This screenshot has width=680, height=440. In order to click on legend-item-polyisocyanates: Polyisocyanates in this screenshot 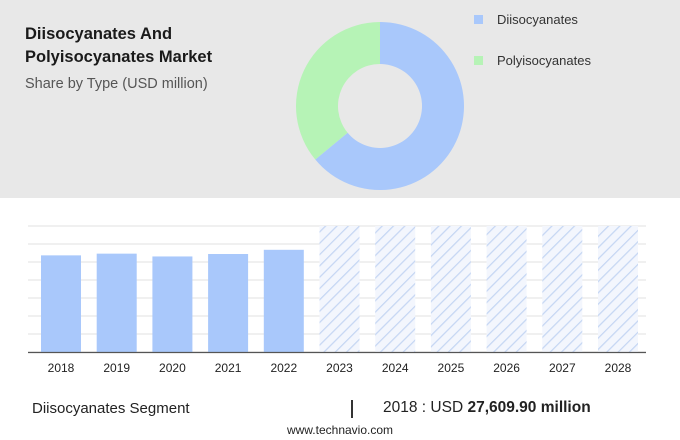, I will do `click(532, 61)`.